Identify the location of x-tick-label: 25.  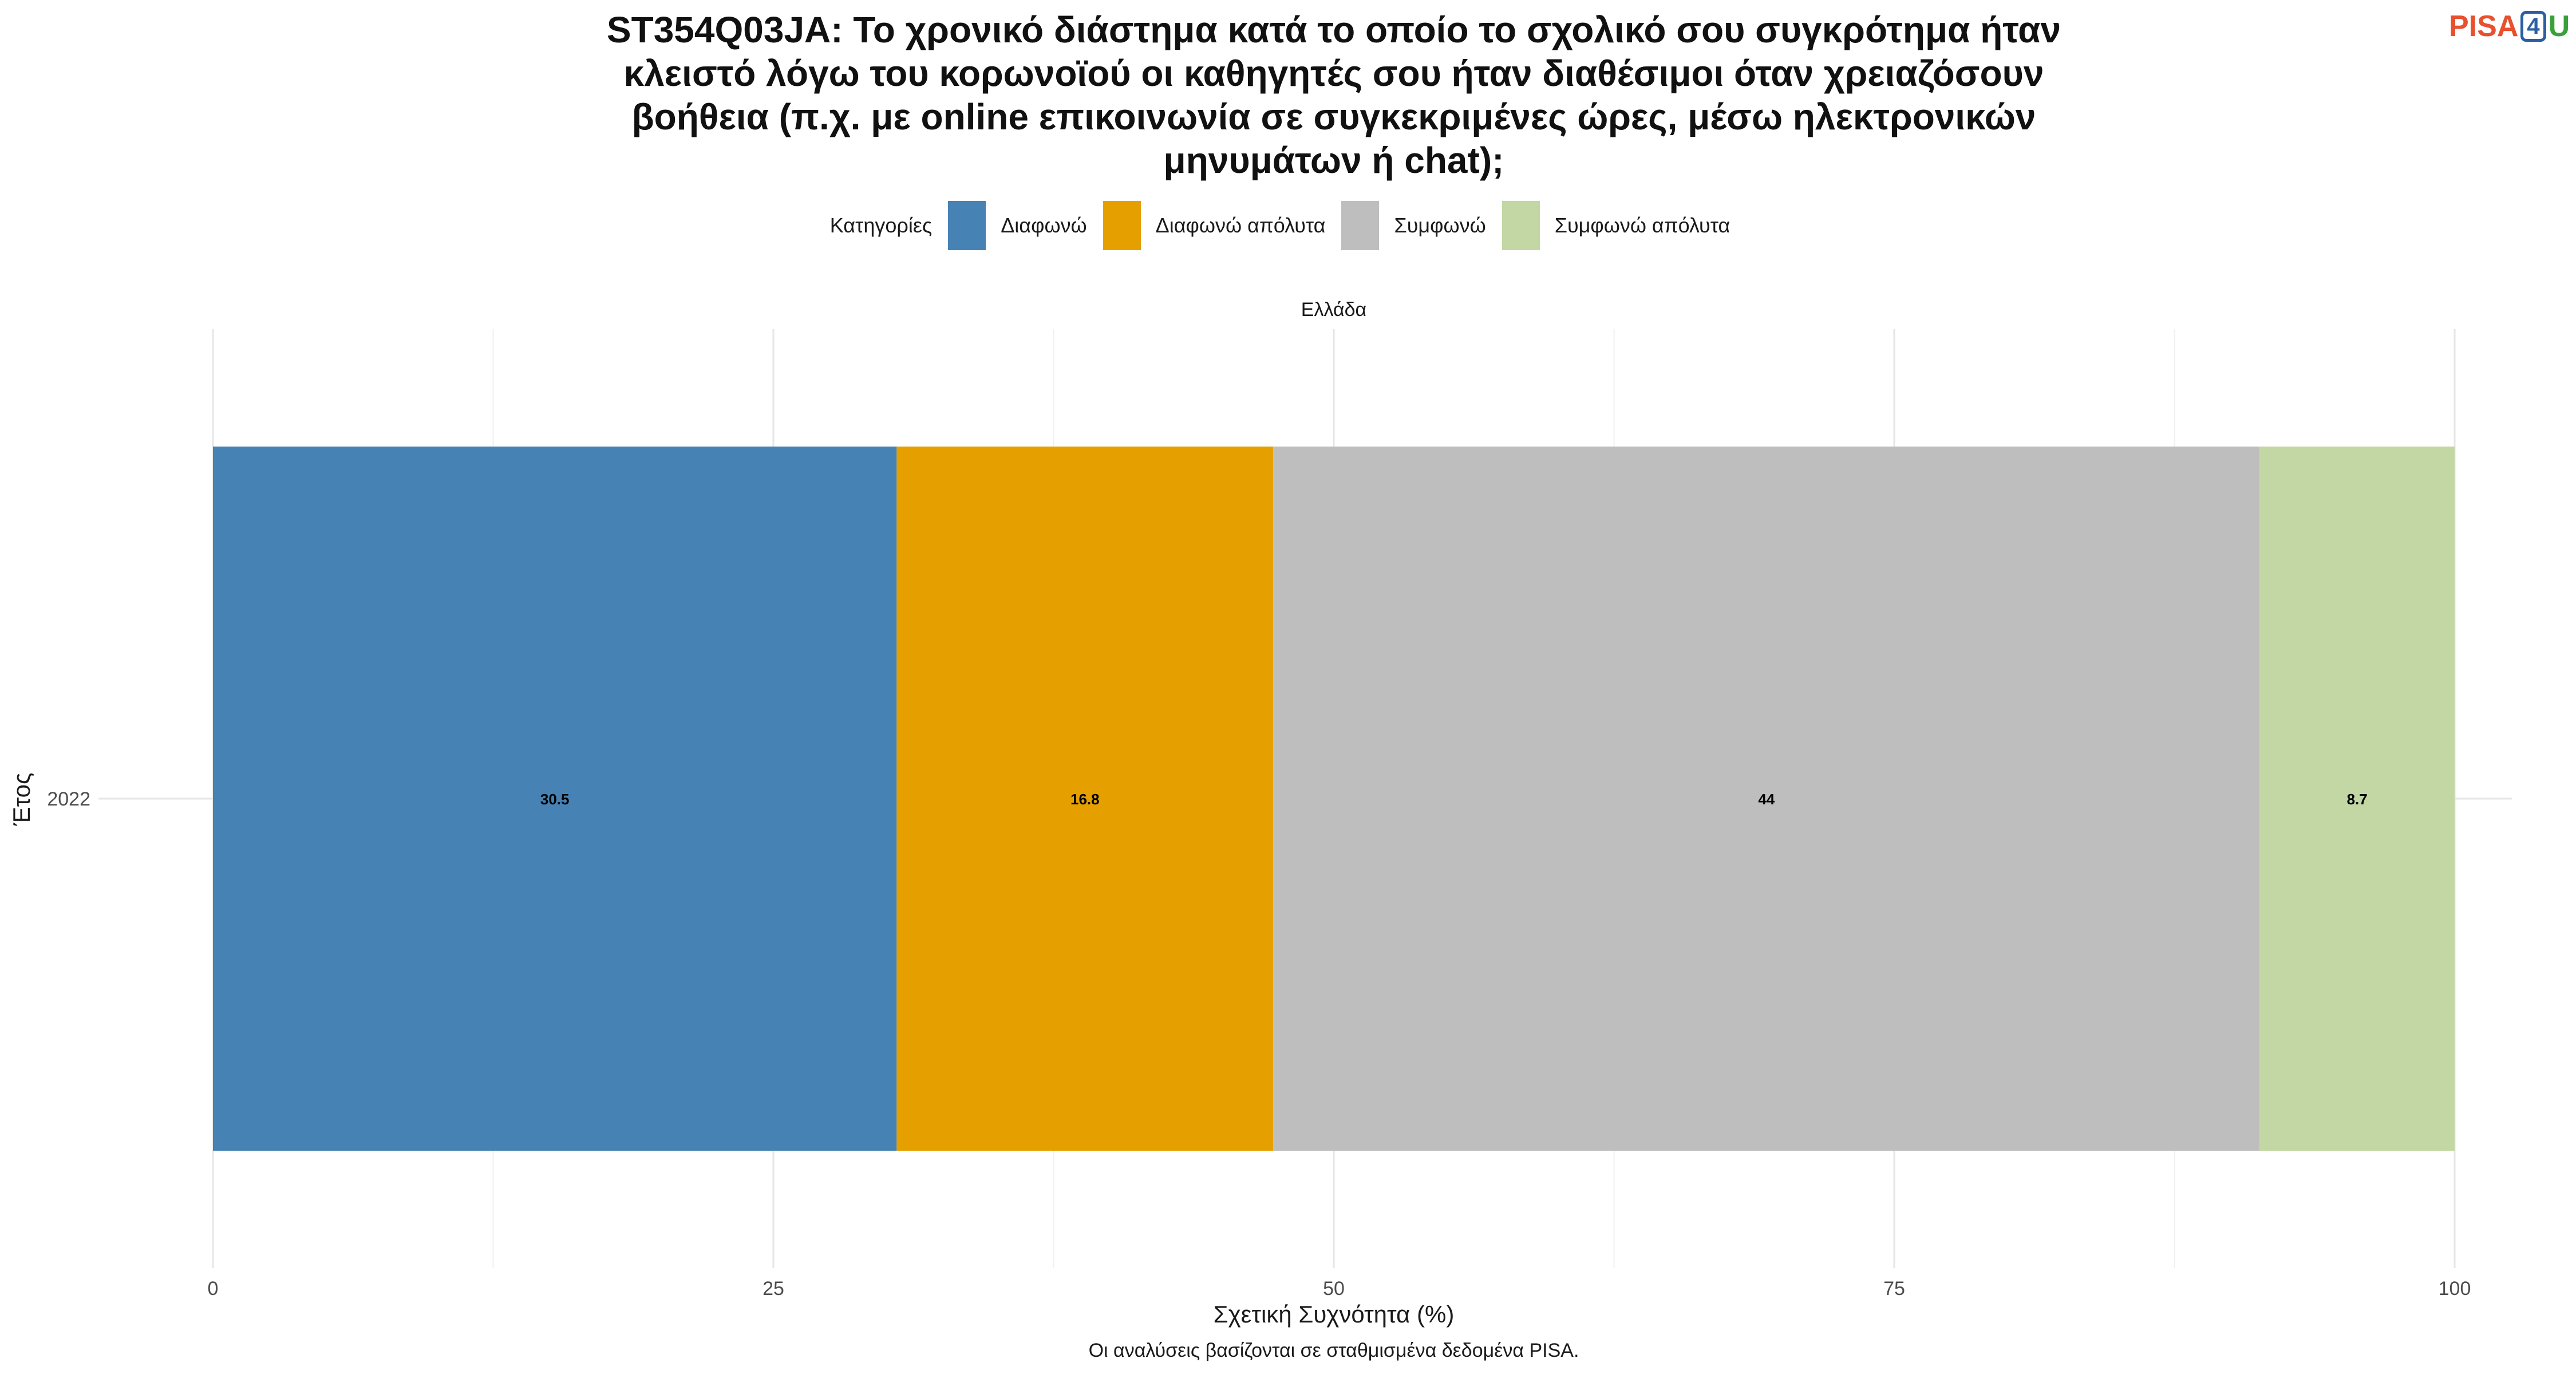
(773, 1289).